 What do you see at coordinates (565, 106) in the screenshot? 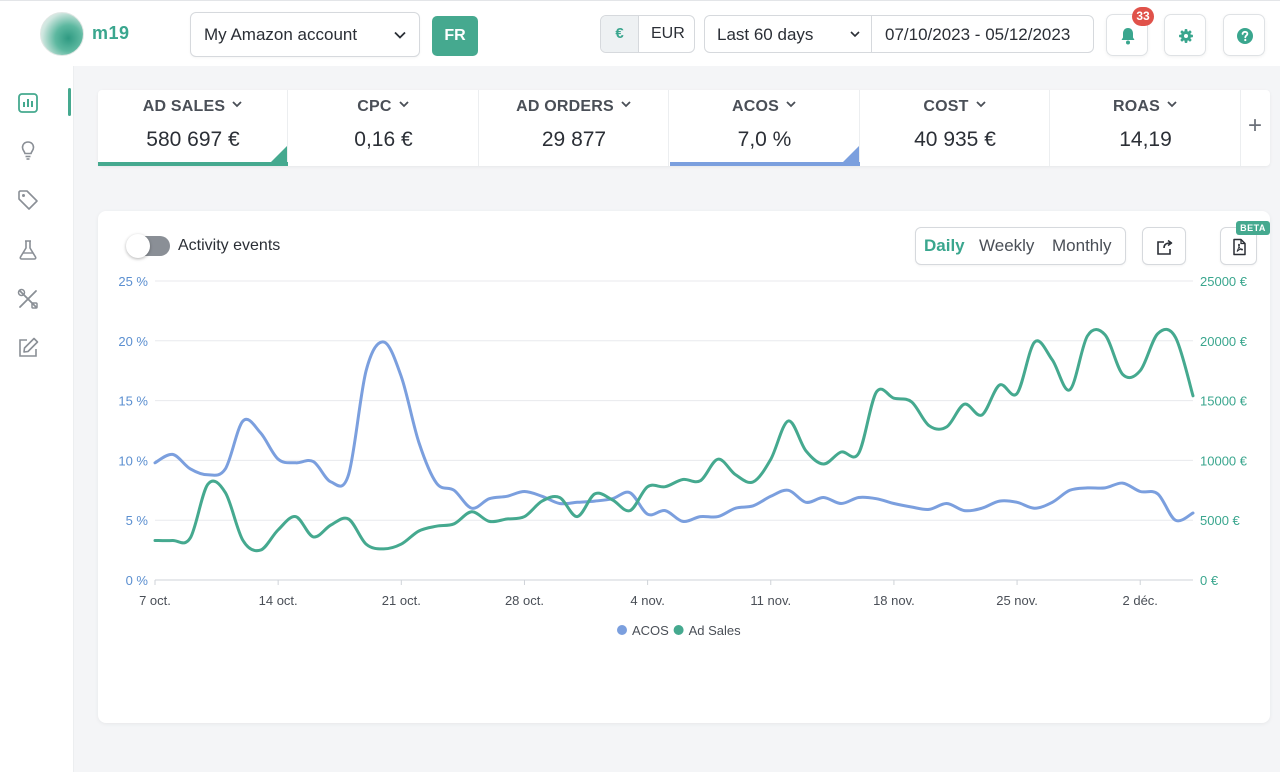
I see `kpi-label-text: AD ORDERS` at bounding box center [565, 106].